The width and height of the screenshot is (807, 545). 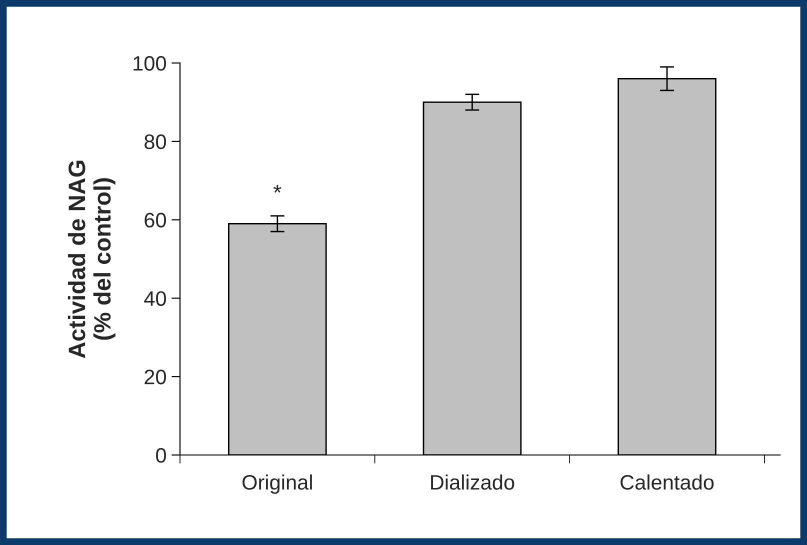 What do you see at coordinates (277, 188) in the screenshot?
I see `annotation: *` at bounding box center [277, 188].